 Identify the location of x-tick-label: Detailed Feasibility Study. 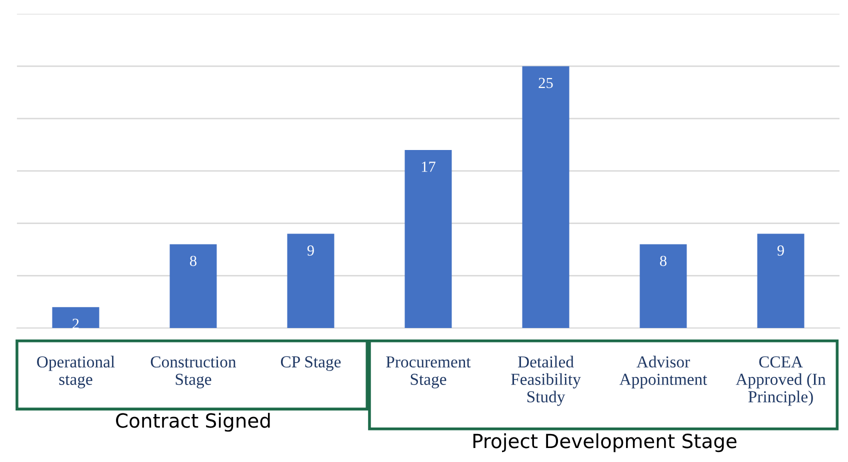
(546, 381).